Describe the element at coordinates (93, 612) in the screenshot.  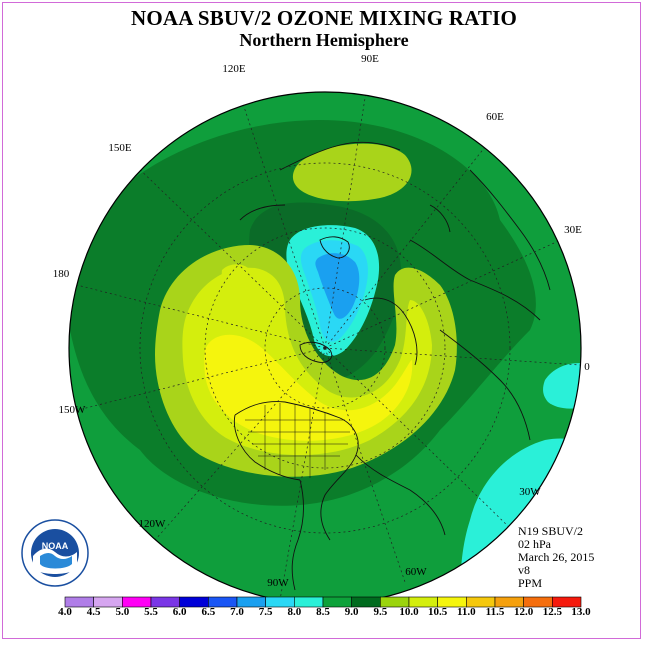
I see `colorbar-label: 4.5` at that location.